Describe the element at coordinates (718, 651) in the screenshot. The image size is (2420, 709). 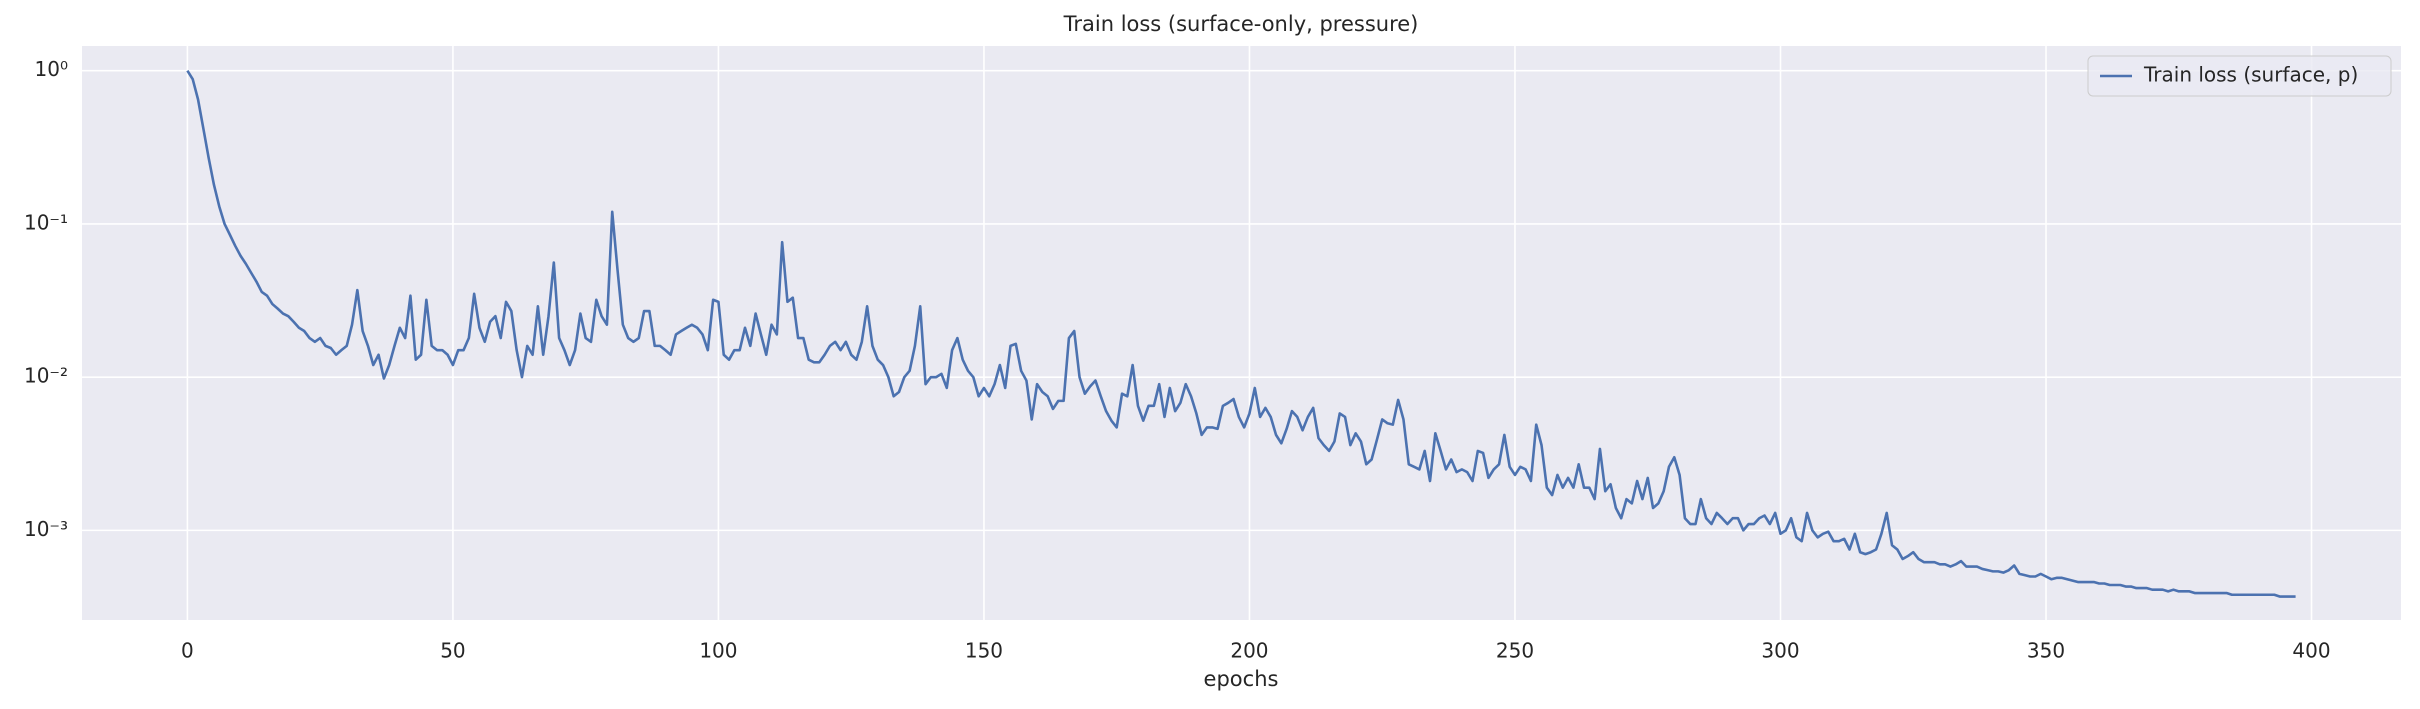
I see `x-tick-label: 100` at that location.